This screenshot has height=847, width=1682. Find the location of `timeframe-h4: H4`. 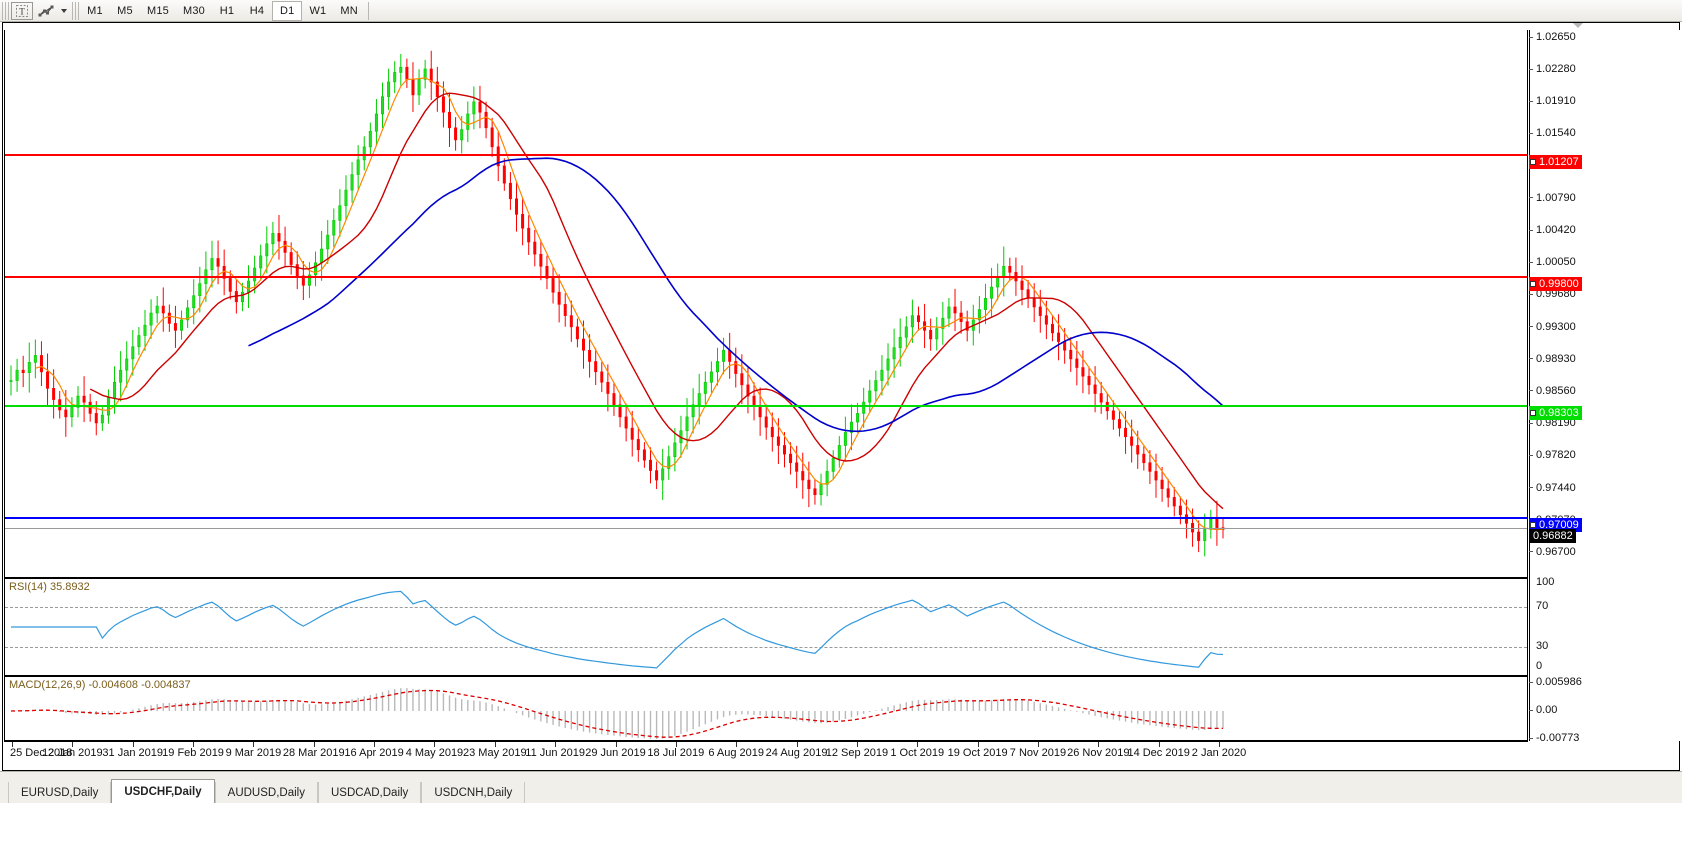

timeframe-h4: H4 is located at coordinates (257, 10).